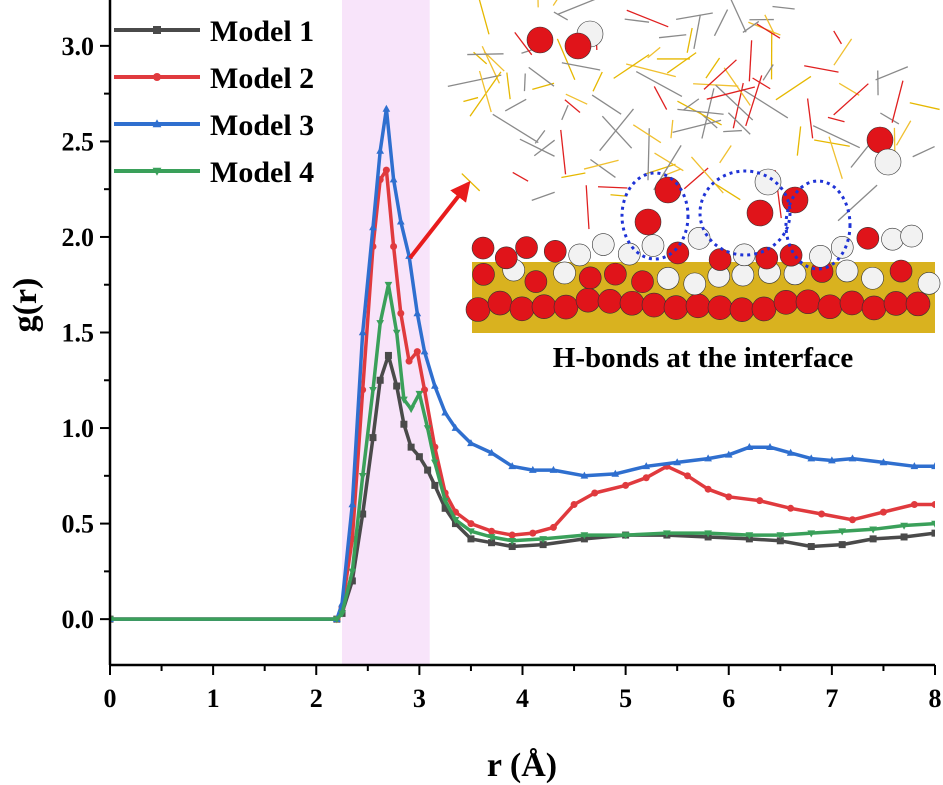  I want to click on legend-item-4: Model 4, so click(214, 172).